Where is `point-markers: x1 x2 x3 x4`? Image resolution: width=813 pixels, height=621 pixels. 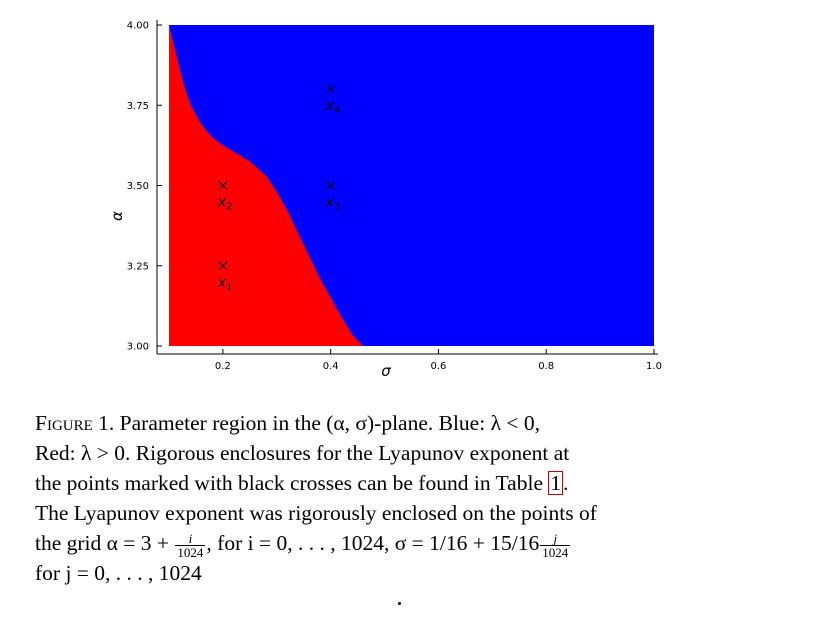
point-markers: x1 x2 x3 x4 is located at coordinates (279, 188).